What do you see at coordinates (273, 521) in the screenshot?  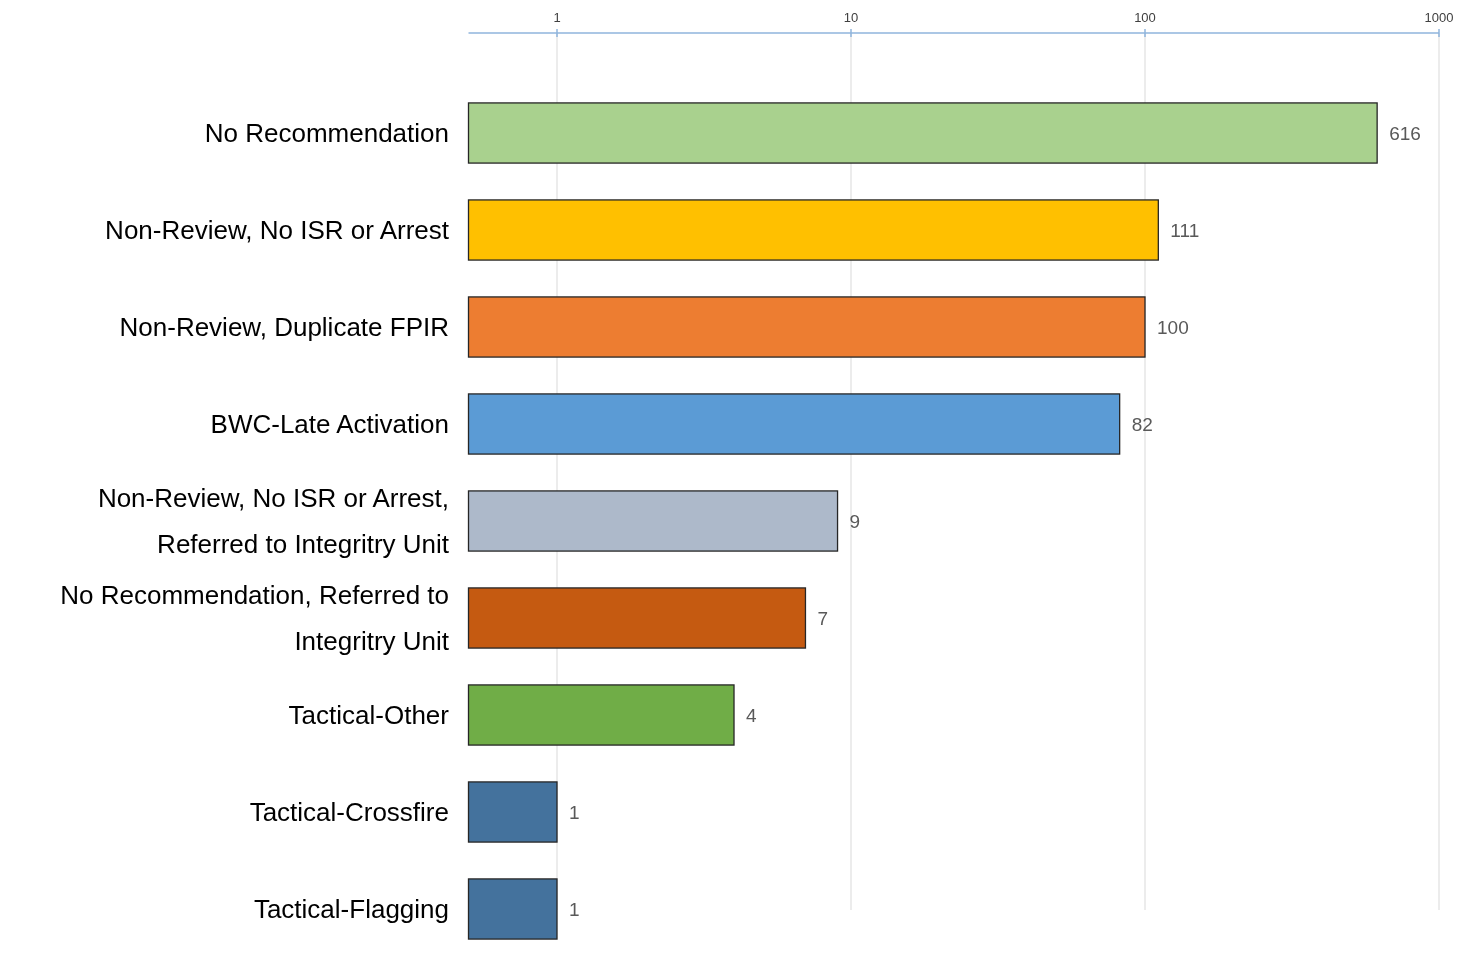 I see `y-tick-label: Non-Review, No ISR or Arrest, Referred to Integritry Unit` at bounding box center [273, 521].